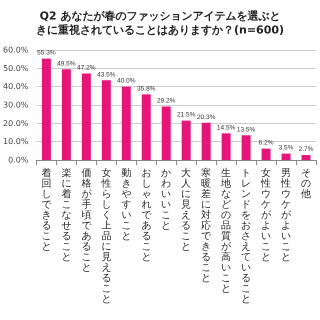  I want to click on category-label: おしゃれであること, so click(146, 215).